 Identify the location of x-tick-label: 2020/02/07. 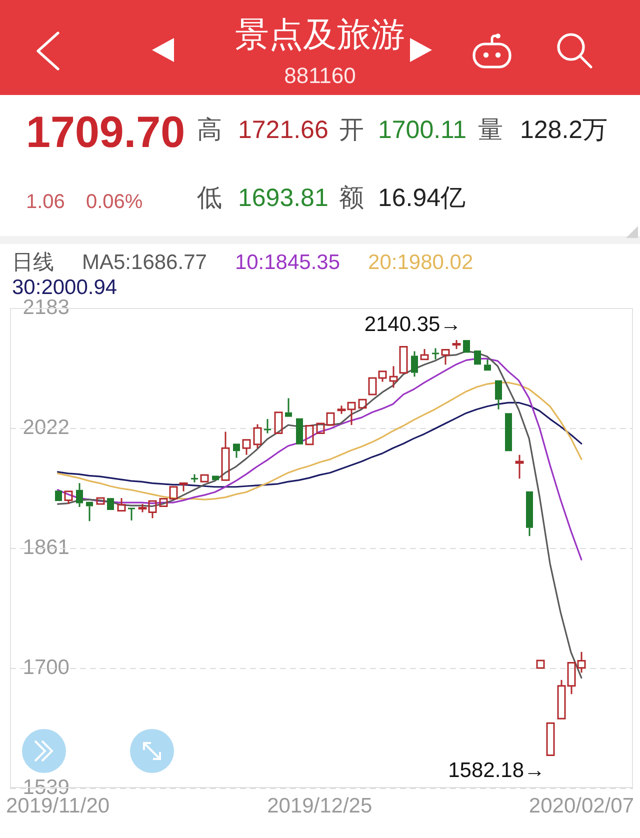
(581, 806).